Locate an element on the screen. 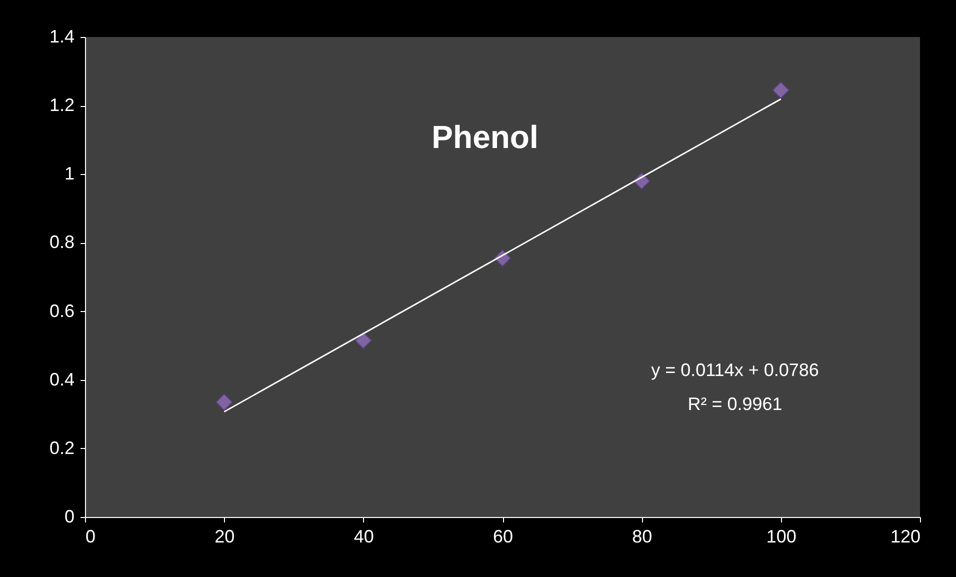  x-tick-label: 60 is located at coordinates (503, 536).